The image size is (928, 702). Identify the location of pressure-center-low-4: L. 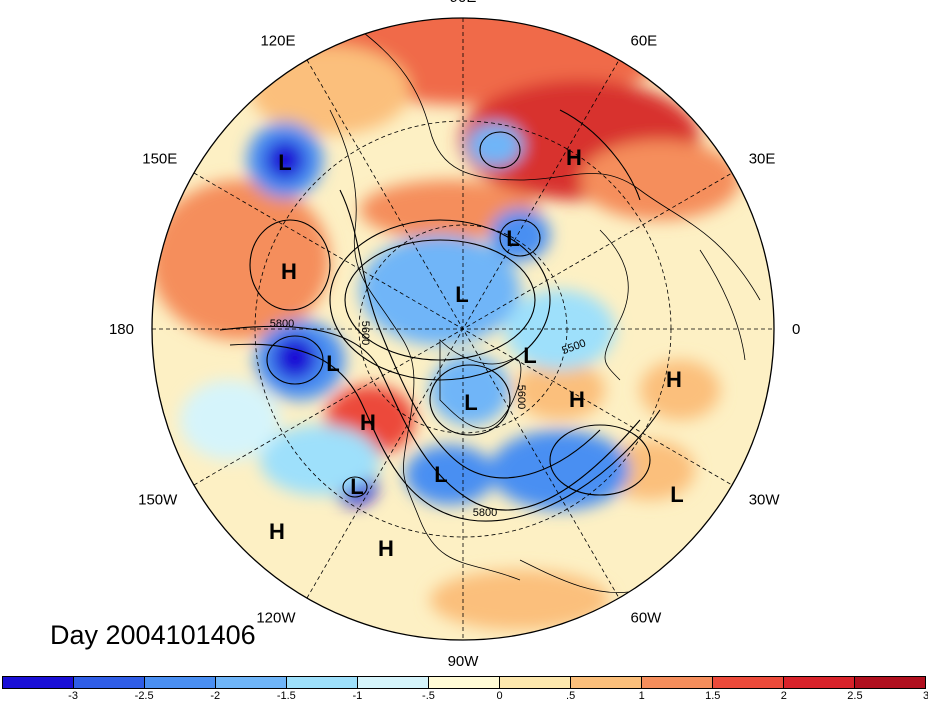
(461, 294).